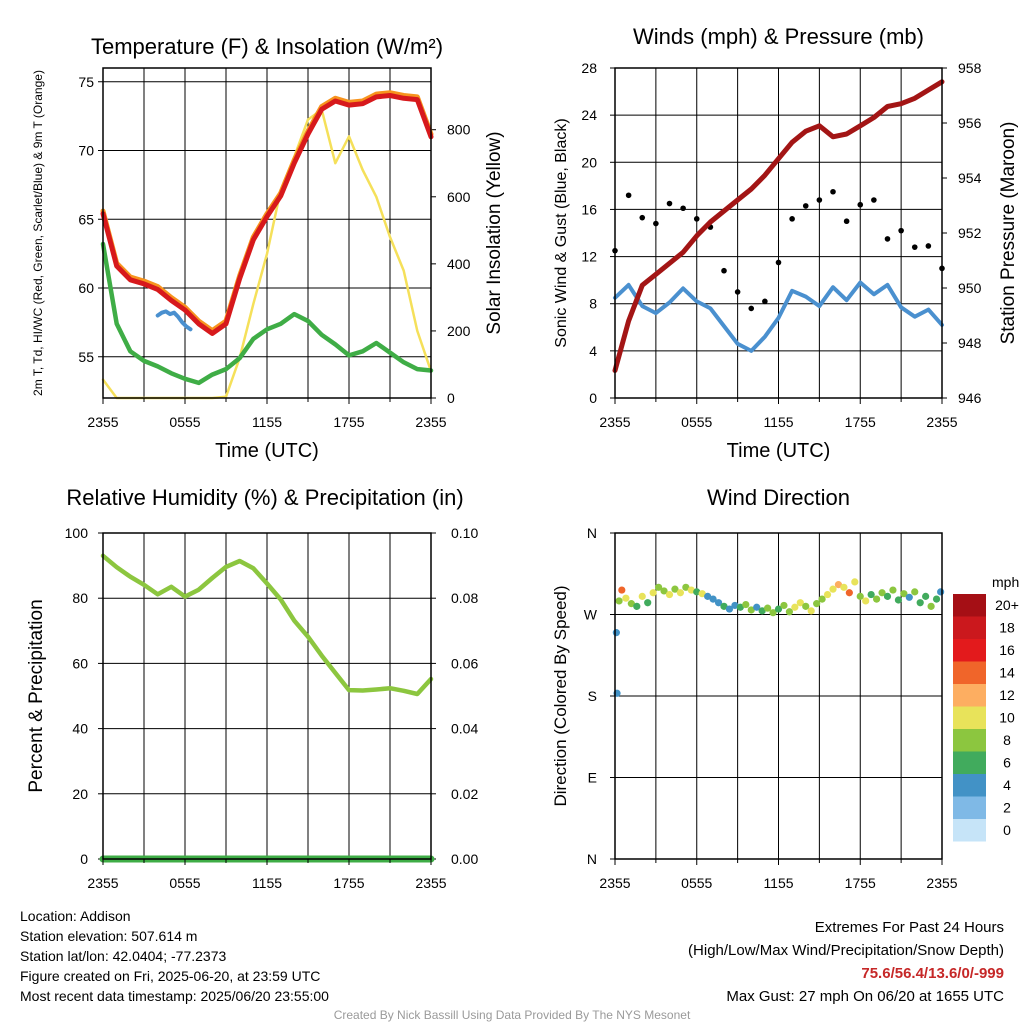 The width and height of the screenshot is (1024, 1024). What do you see at coordinates (36, 695) in the screenshot?
I see `y-axis-label: Percent & Precipitation` at bounding box center [36, 695].